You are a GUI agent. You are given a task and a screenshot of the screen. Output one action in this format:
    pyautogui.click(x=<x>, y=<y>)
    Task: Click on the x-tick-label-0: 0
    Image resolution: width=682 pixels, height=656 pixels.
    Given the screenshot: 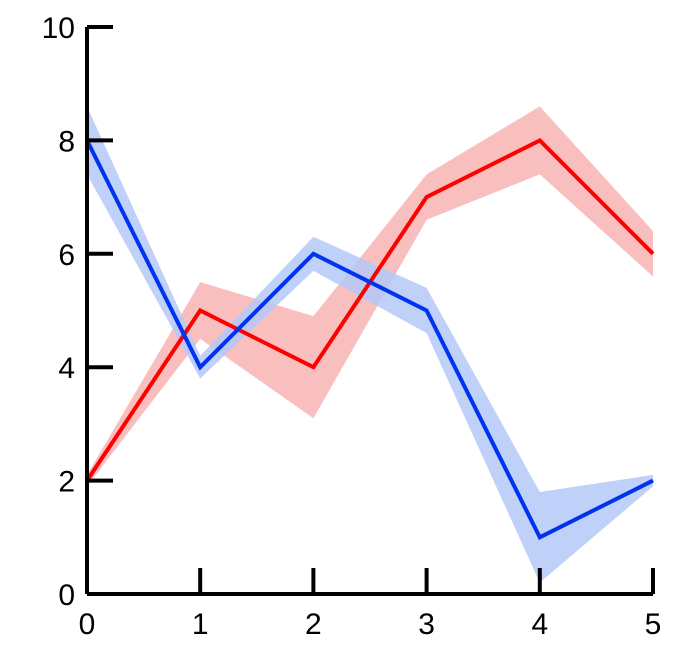 What is the action you would take?
    pyautogui.click(x=87, y=624)
    